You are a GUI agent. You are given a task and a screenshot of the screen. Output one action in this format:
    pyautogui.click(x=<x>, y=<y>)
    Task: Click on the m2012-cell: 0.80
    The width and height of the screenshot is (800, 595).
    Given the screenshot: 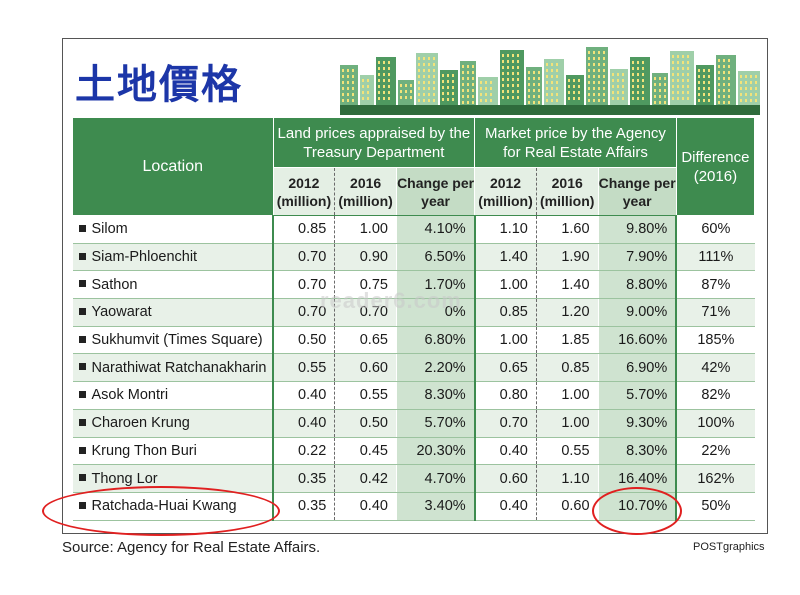 What is the action you would take?
    pyautogui.click(x=505, y=395)
    